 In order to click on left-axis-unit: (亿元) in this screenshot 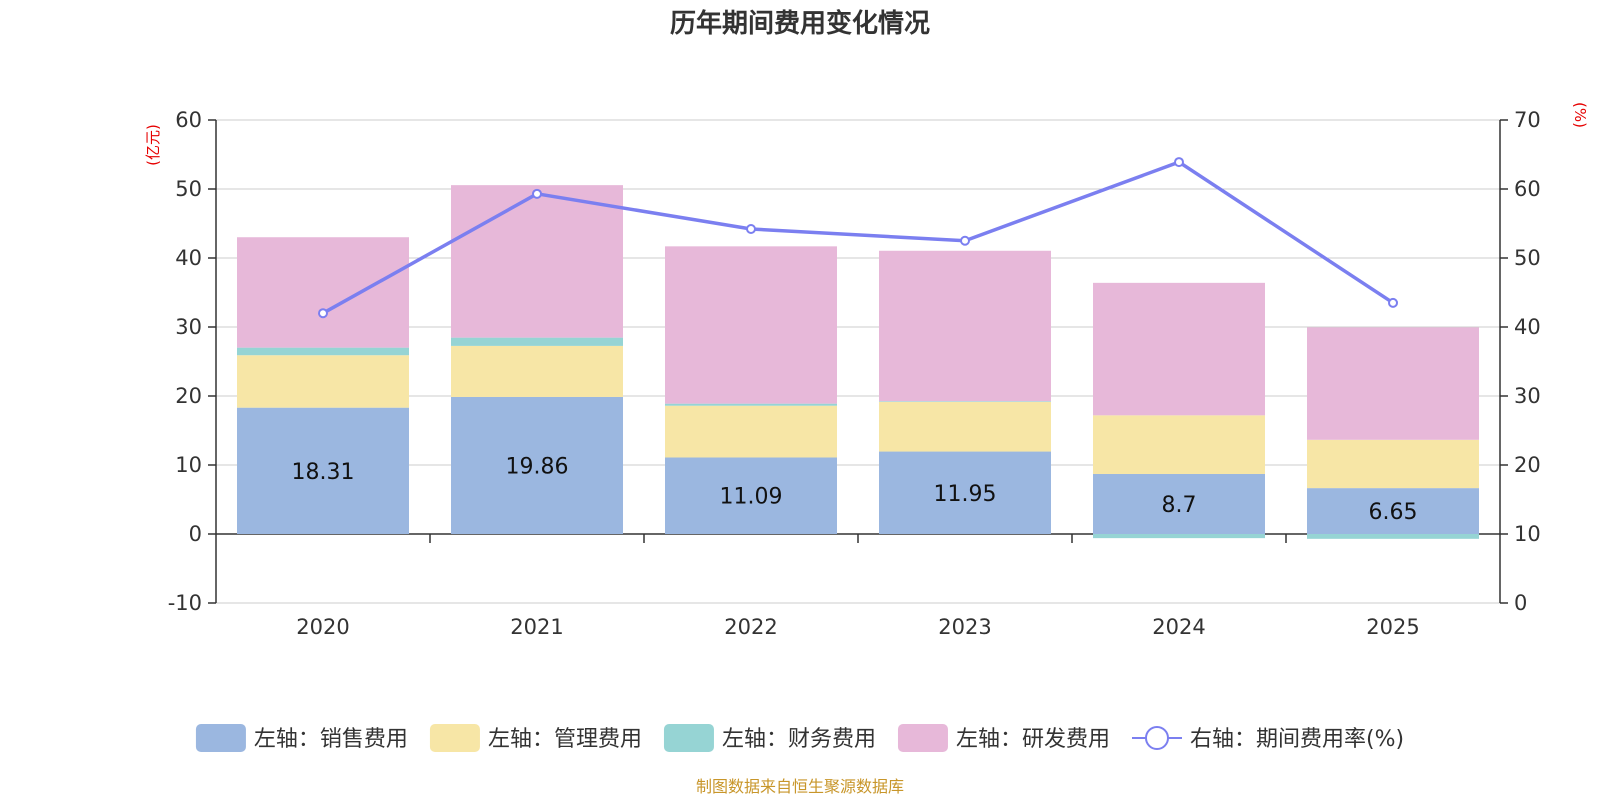, I will do `click(153, 145)`.